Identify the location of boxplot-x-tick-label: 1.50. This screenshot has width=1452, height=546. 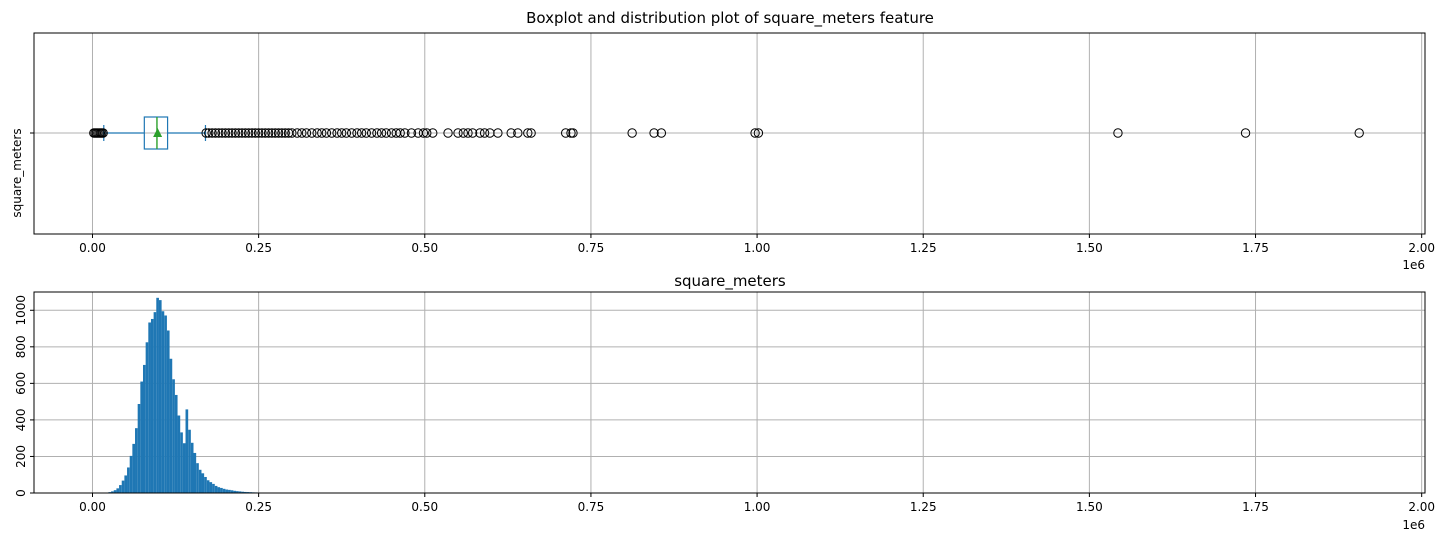
(1089, 248).